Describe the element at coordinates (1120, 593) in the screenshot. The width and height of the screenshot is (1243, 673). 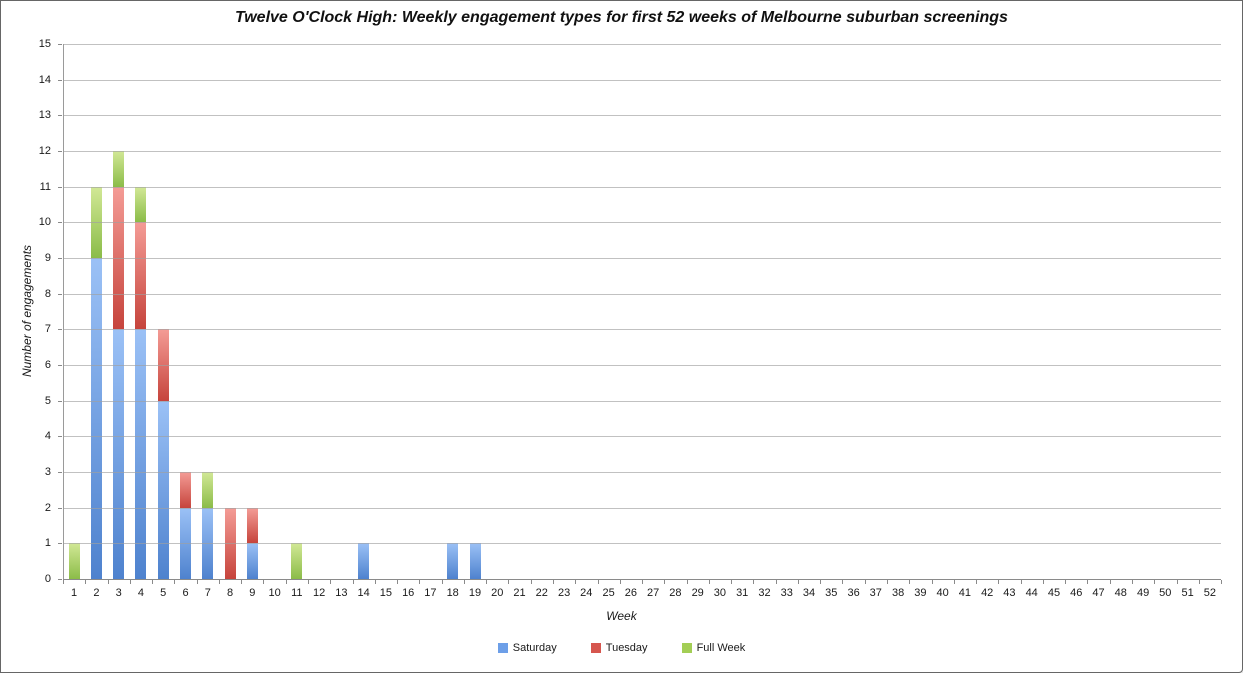
I see `x-tick-label-48: 48` at that location.